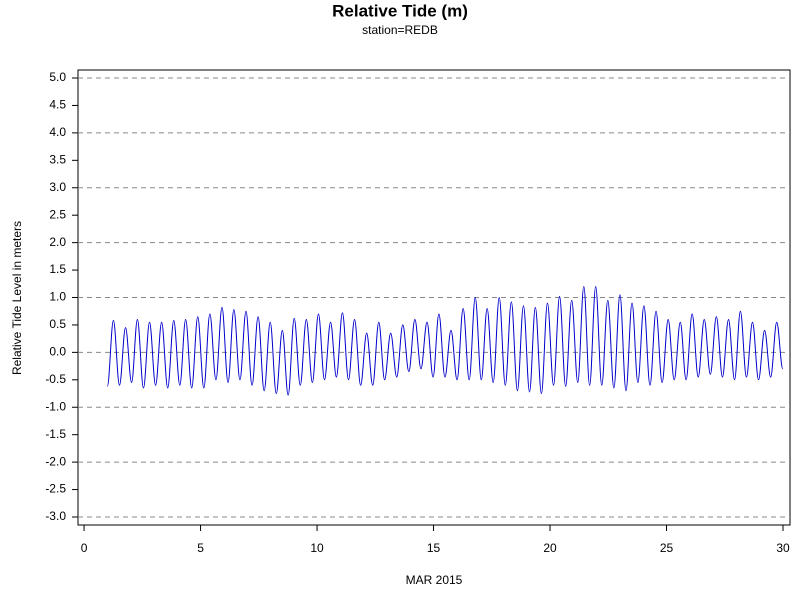  Describe the element at coordinates (57, 187) in the screenshot. I see `y-tick-label: 3.0` at that location.